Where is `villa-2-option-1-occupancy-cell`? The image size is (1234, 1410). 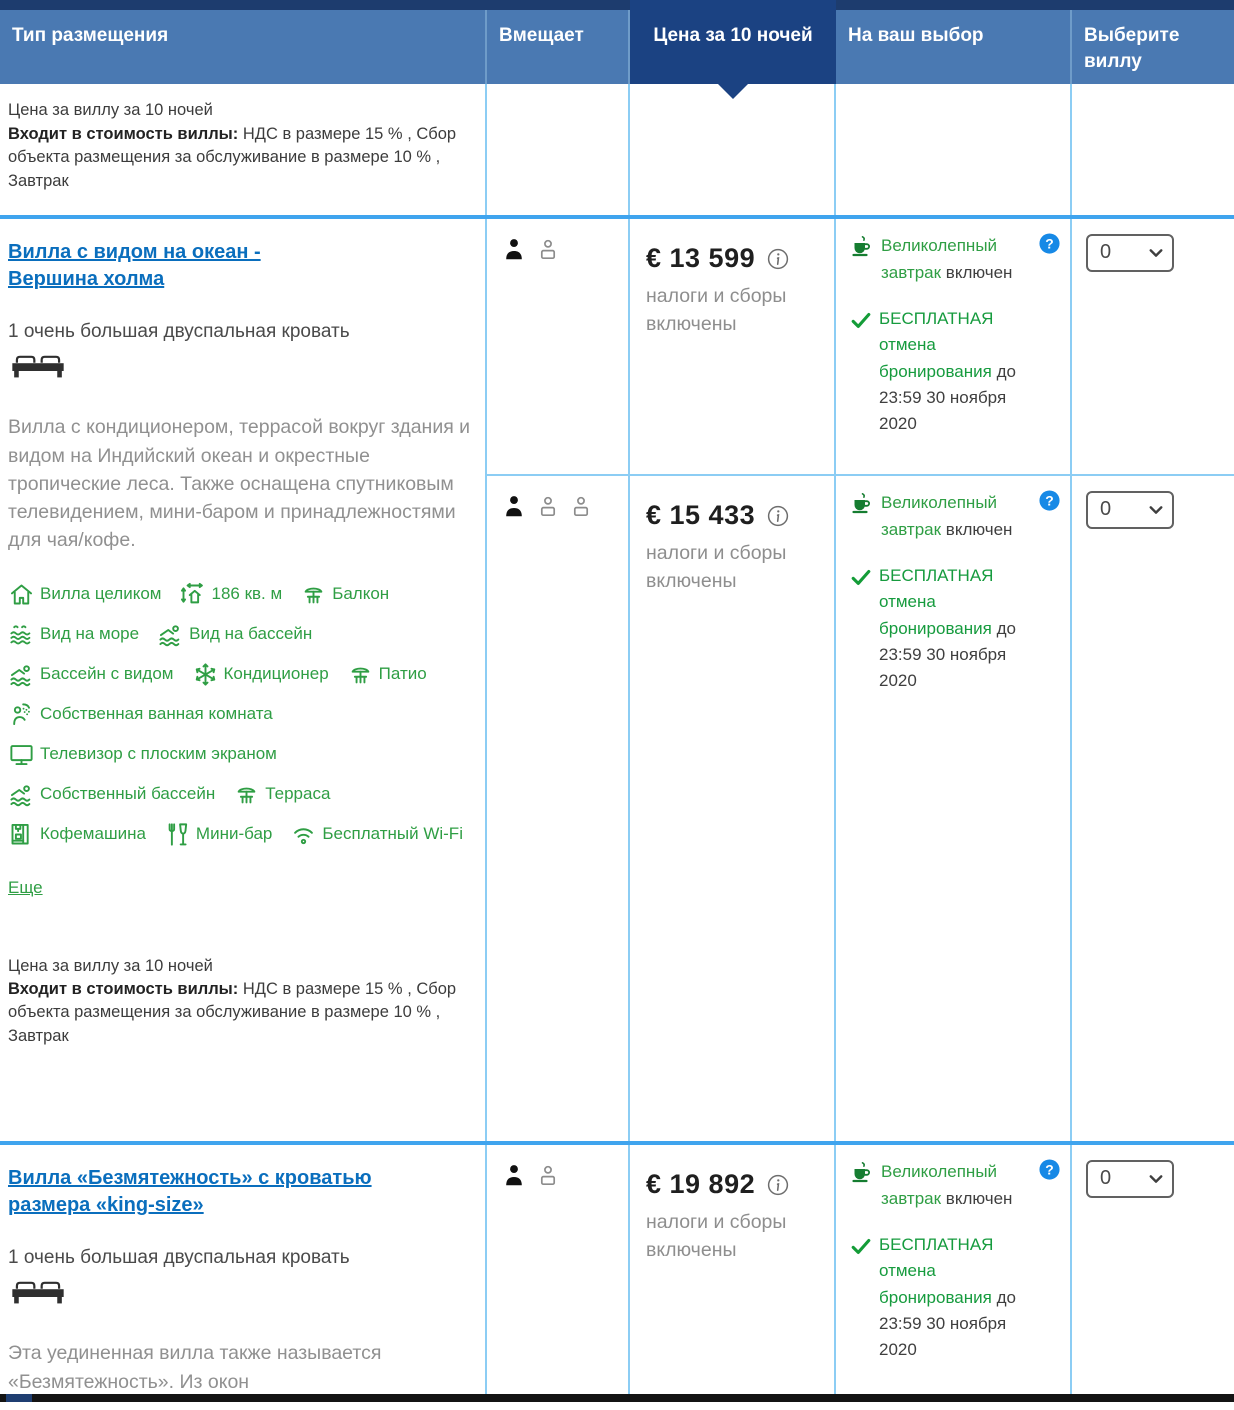
villa-2-option-1-occupancy-cell is located at coordinates (558, 1270).